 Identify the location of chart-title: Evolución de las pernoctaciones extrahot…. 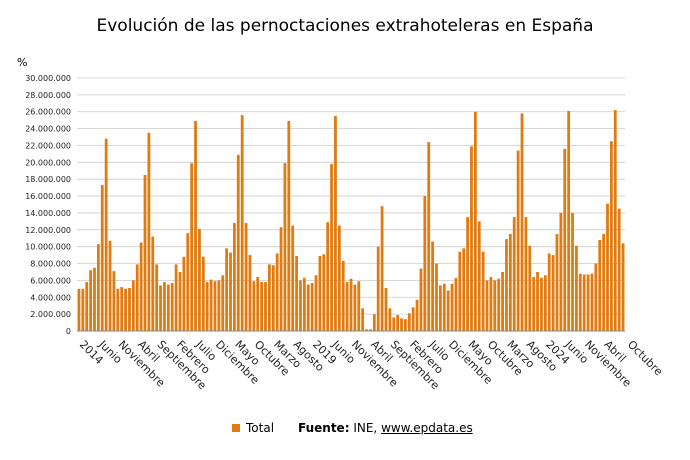
(345, 26).